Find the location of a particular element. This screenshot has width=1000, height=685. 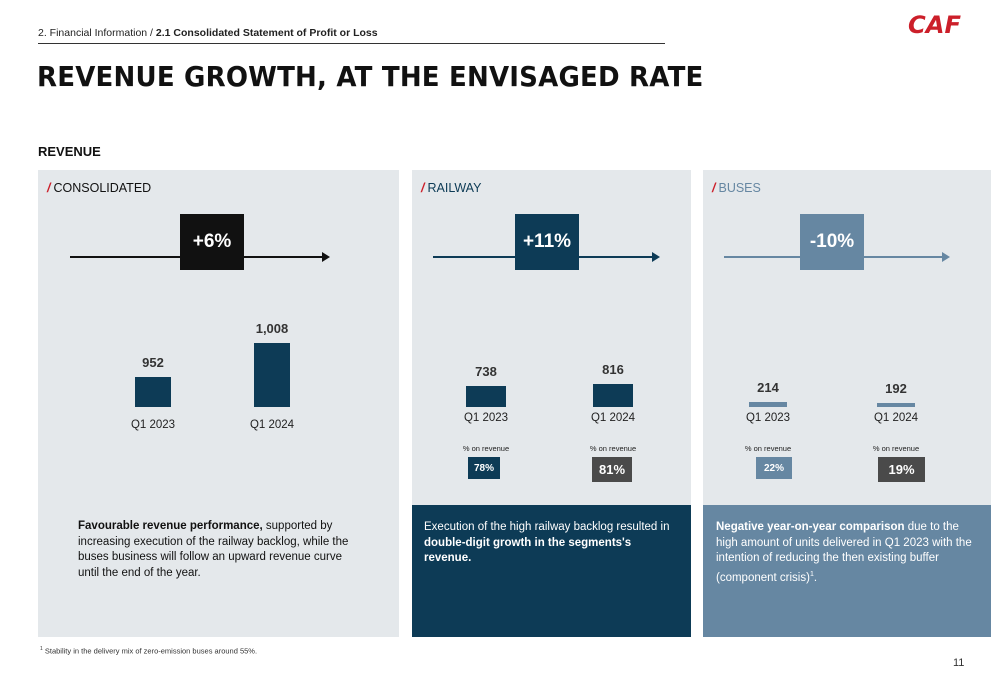

panel-title-railway-text: RAILWAY is located at coordinates (454, 188).